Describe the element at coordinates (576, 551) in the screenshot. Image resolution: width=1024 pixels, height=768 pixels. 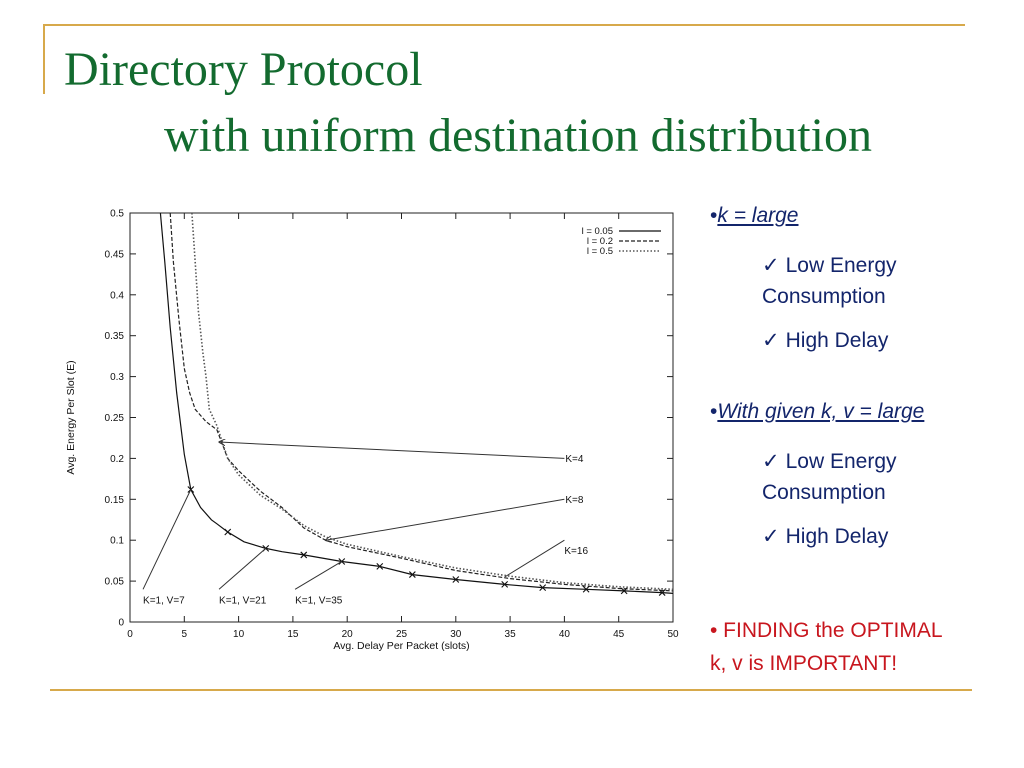
I see `annotation-label: K=16` at that location.